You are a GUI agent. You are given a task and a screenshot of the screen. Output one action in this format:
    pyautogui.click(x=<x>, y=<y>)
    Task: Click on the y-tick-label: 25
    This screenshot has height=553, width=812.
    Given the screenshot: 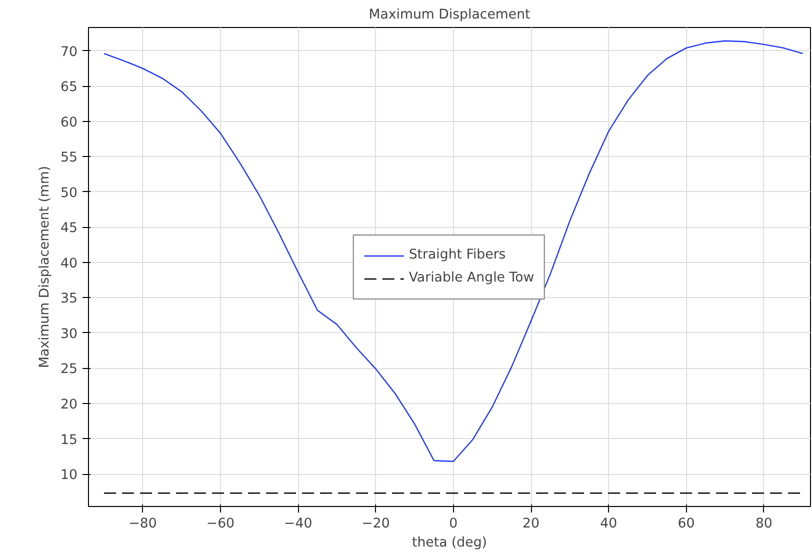 What is the action you would take?
    pyautogui.click(x=69, y=370)
    